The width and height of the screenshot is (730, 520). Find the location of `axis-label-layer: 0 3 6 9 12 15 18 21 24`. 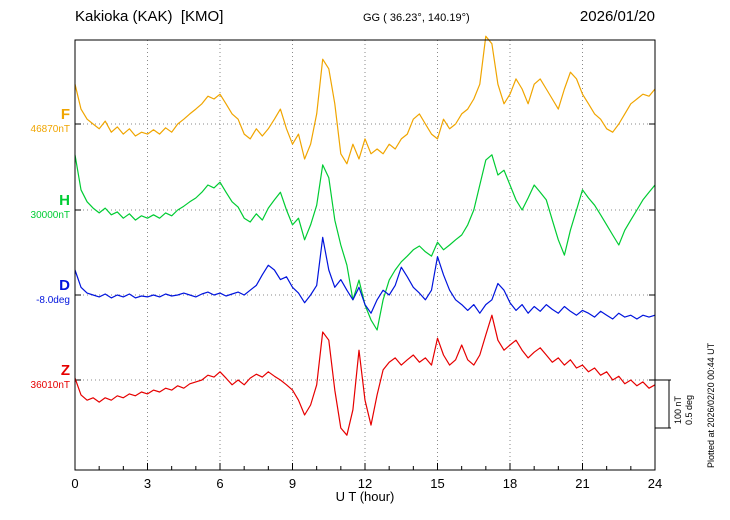

axis-label-layer: 0 3 6 9 12 15 18 21 24 is located at coordinates (366, 483).